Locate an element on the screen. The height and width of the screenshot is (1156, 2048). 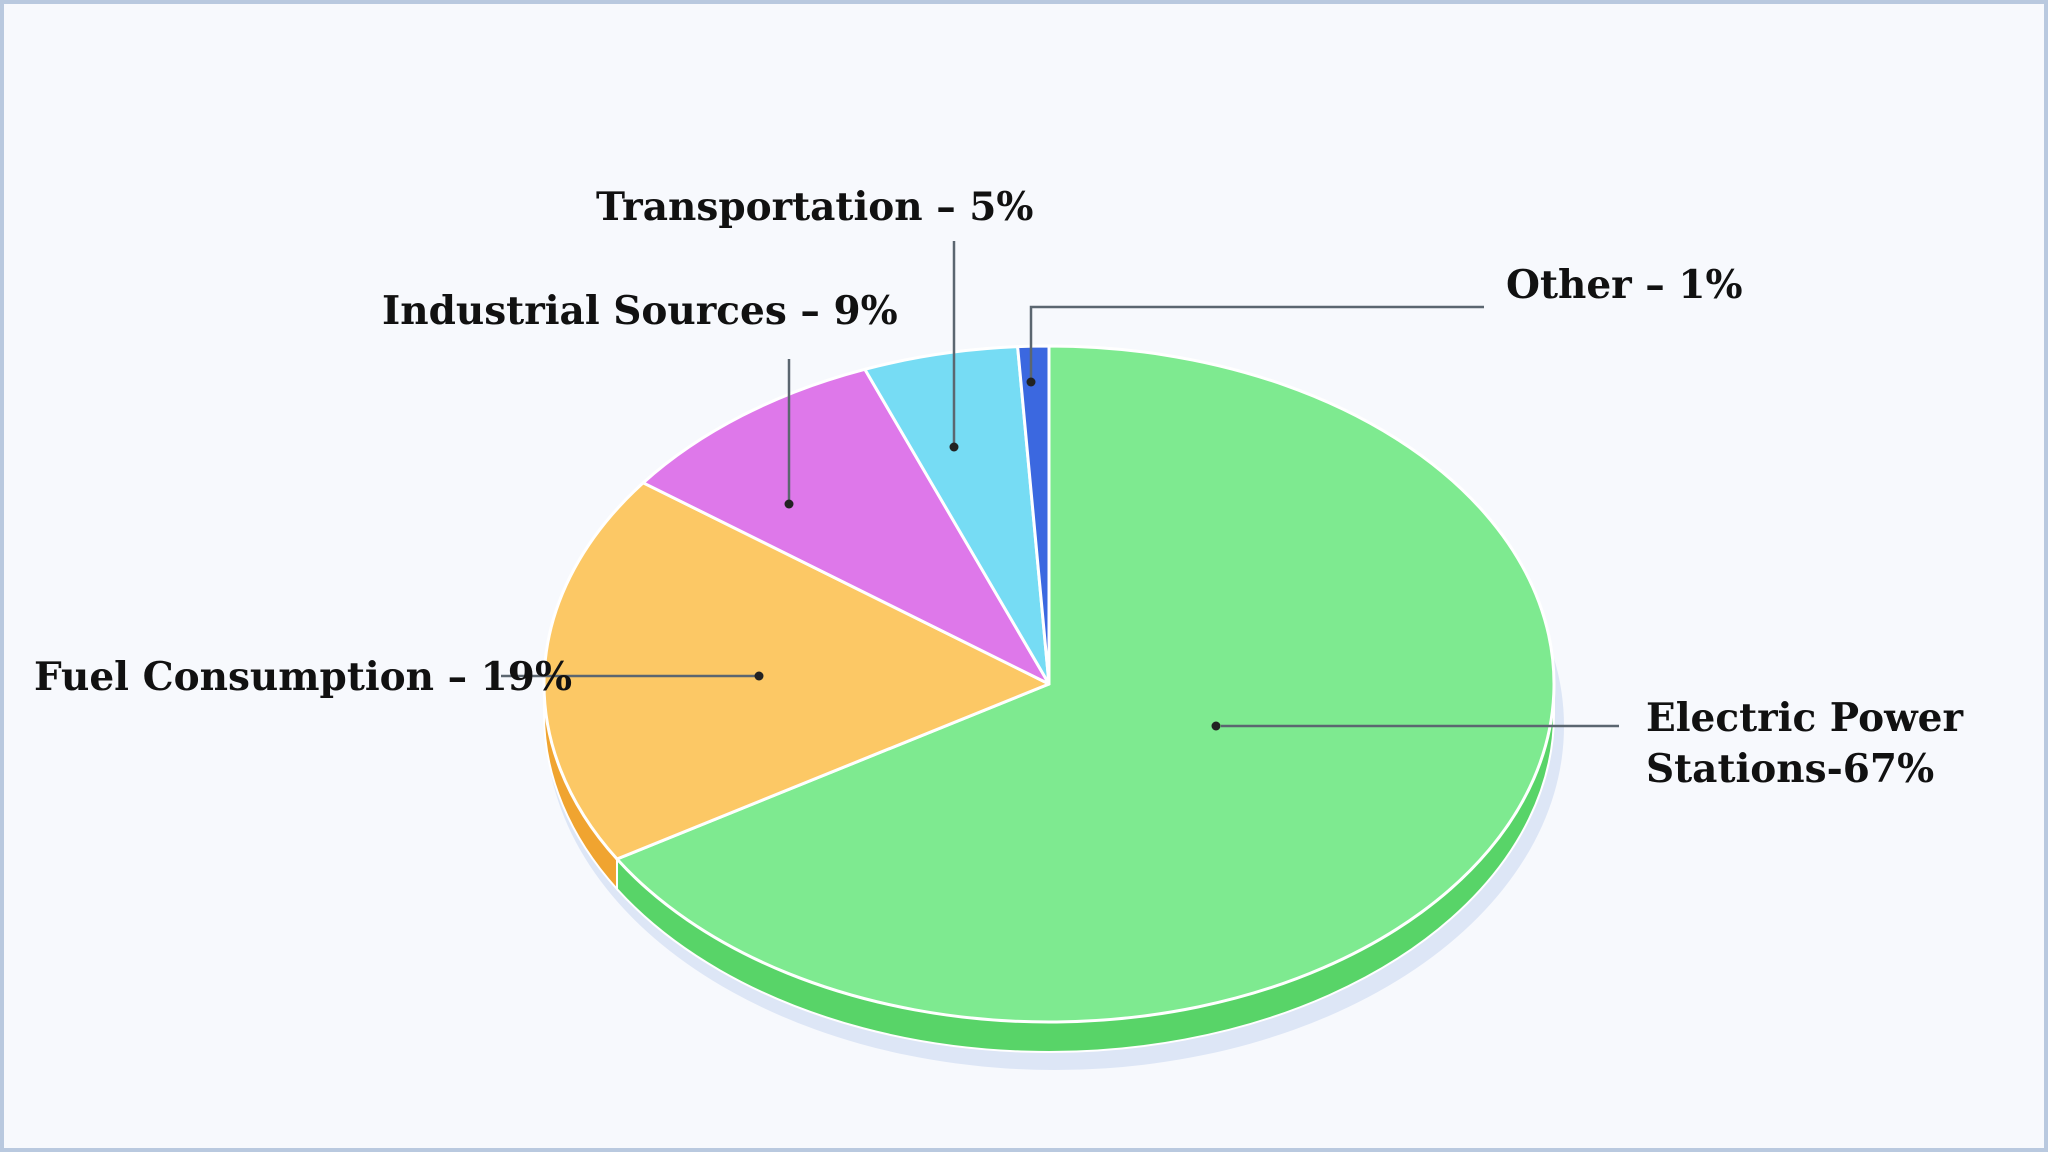
slice-label-industrial-sources-9: Industrial Sources – 9% is located at coordinates (640, 311).